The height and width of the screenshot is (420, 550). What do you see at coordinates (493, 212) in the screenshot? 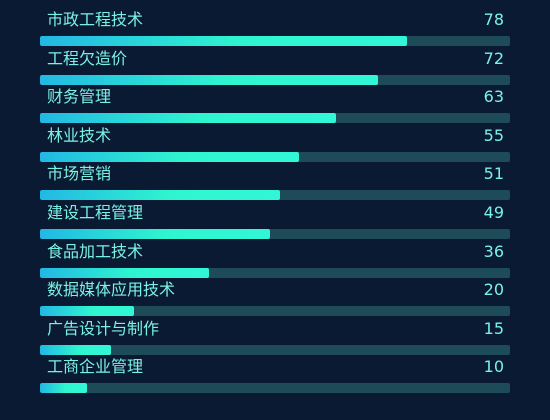
I see `value-label: 49` at bounding box center [493, 212].